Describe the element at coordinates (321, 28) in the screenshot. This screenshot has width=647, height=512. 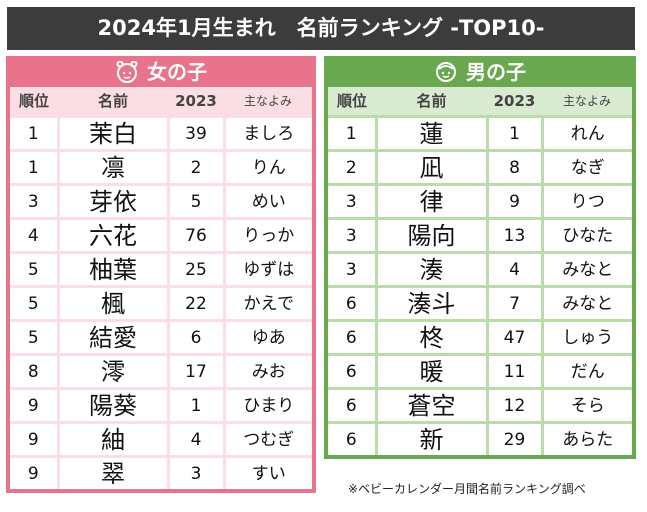
I see `page-title: 2024年1月生まれ 名前ランキング -TOP10-` at that location.